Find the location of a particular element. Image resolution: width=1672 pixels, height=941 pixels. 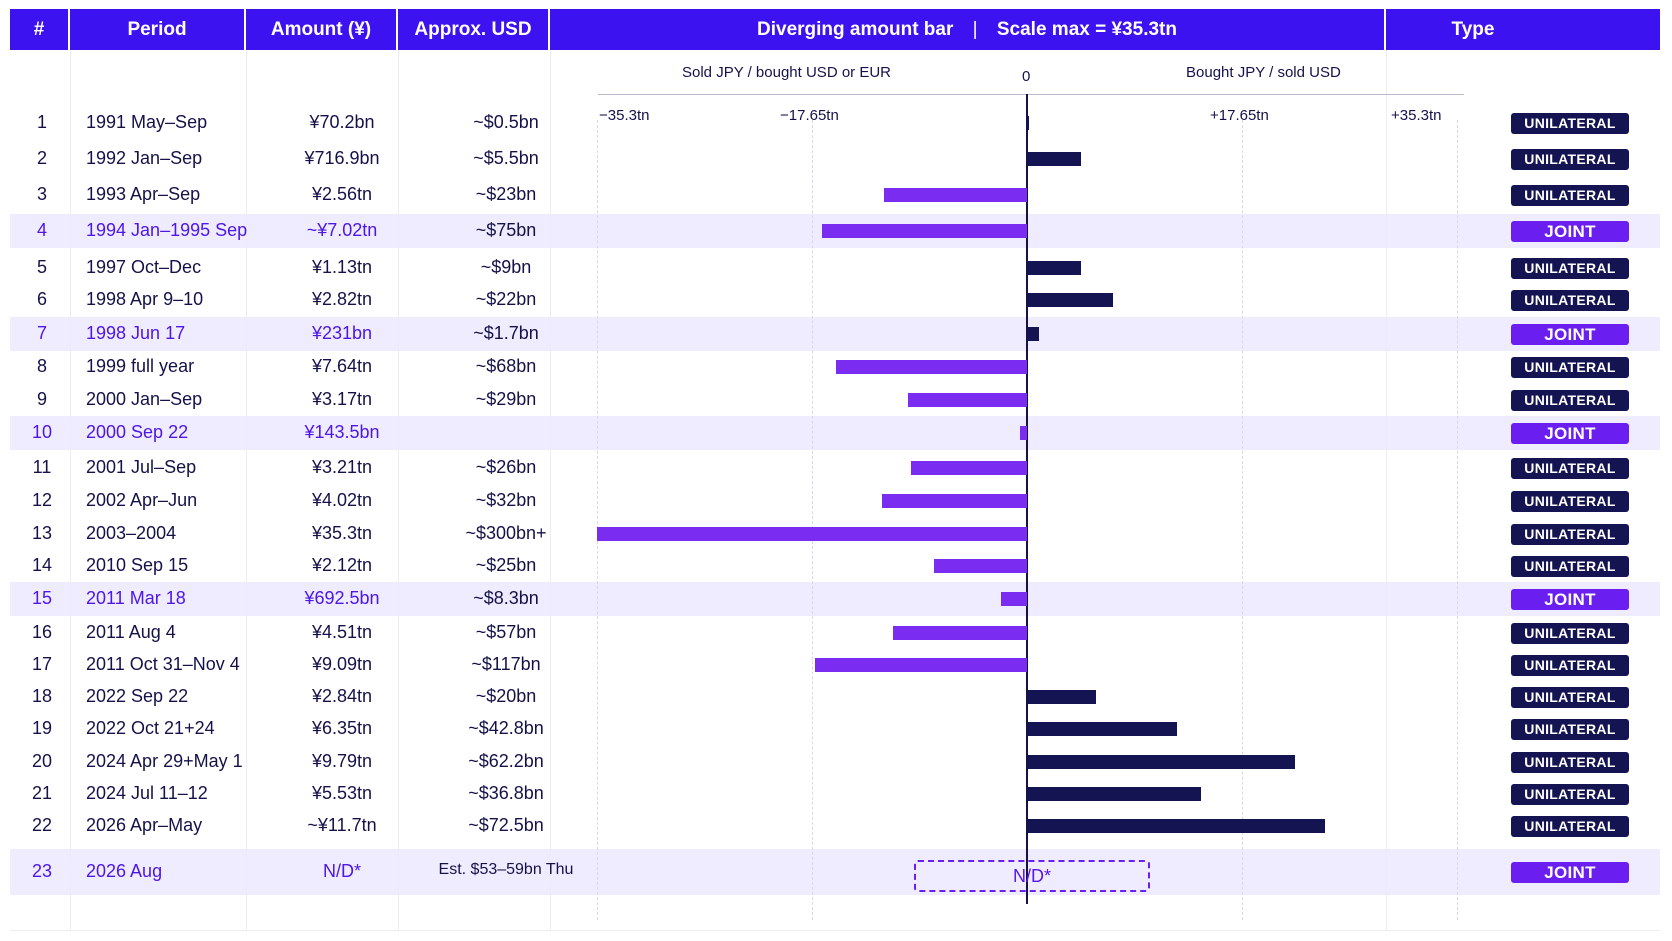

row-number: 21 is located at coordinates (42, 793).